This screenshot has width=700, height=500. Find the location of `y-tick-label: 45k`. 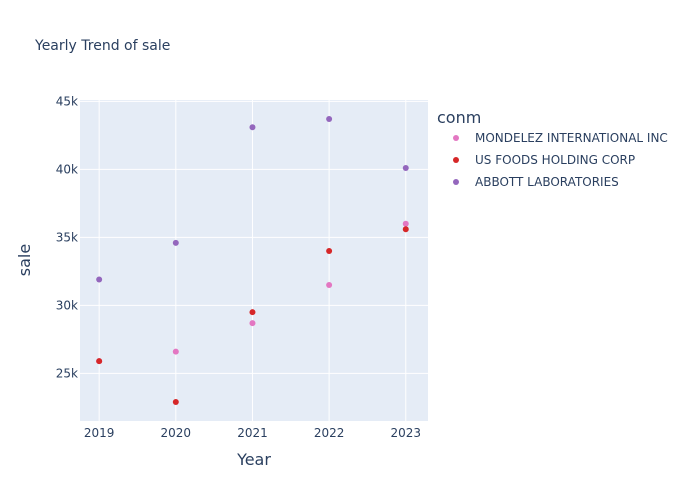

y-tick-label: 45k is located at coordinates (67, 101).